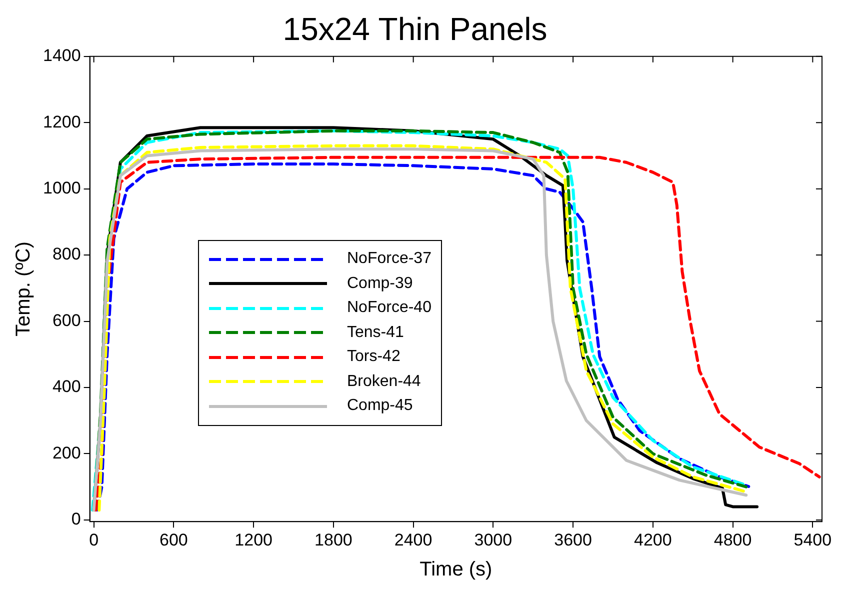 Image resolution: width=844 pixels, height=594 pixels. Describe the element at coordinates (373, 357) in the screenshot. I see `legend-label: Tors-42` at that location.